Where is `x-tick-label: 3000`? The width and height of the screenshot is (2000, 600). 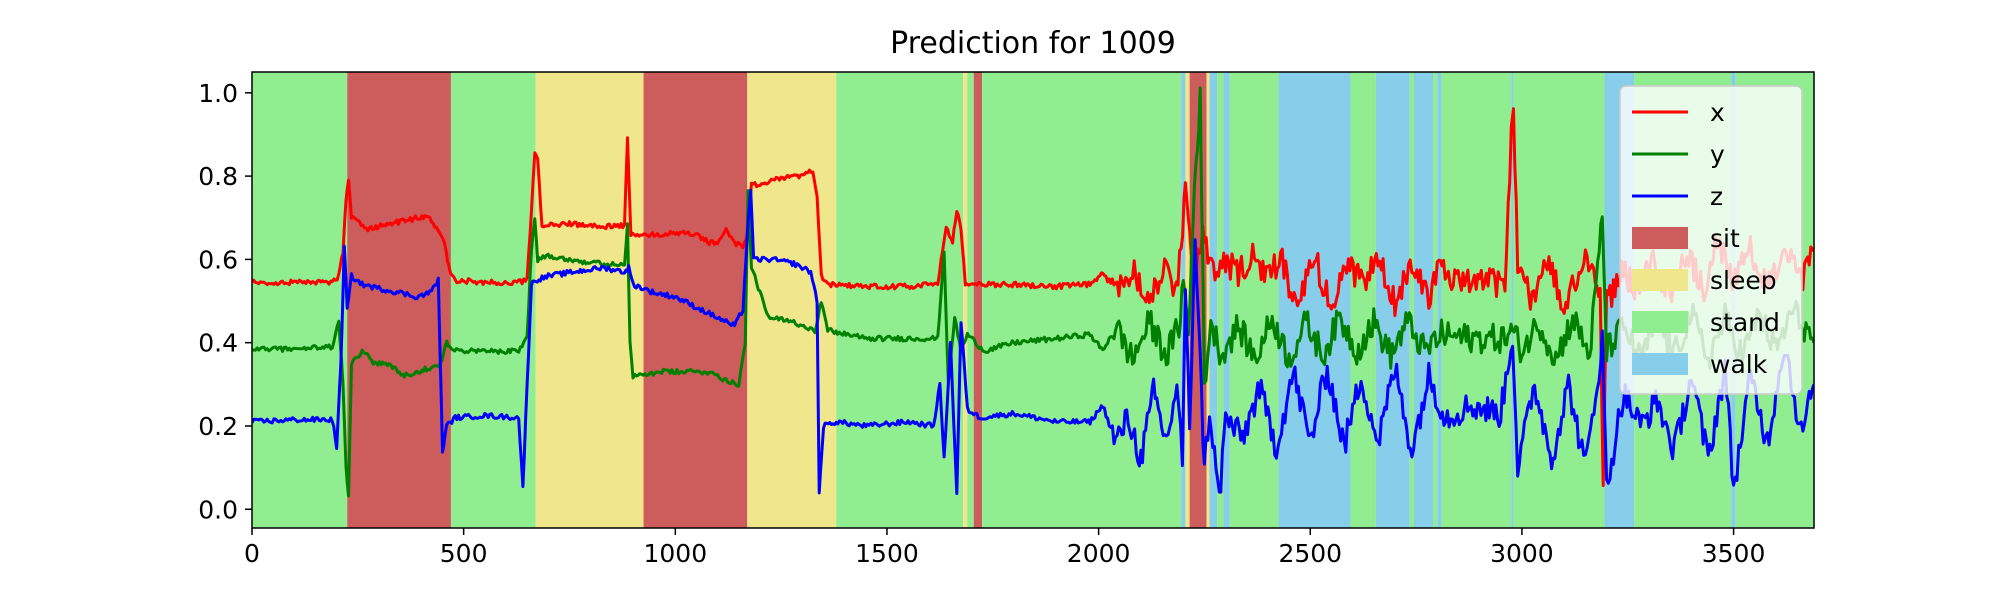
x-tick-label: 3000 is located at coordinates (1522, 553).